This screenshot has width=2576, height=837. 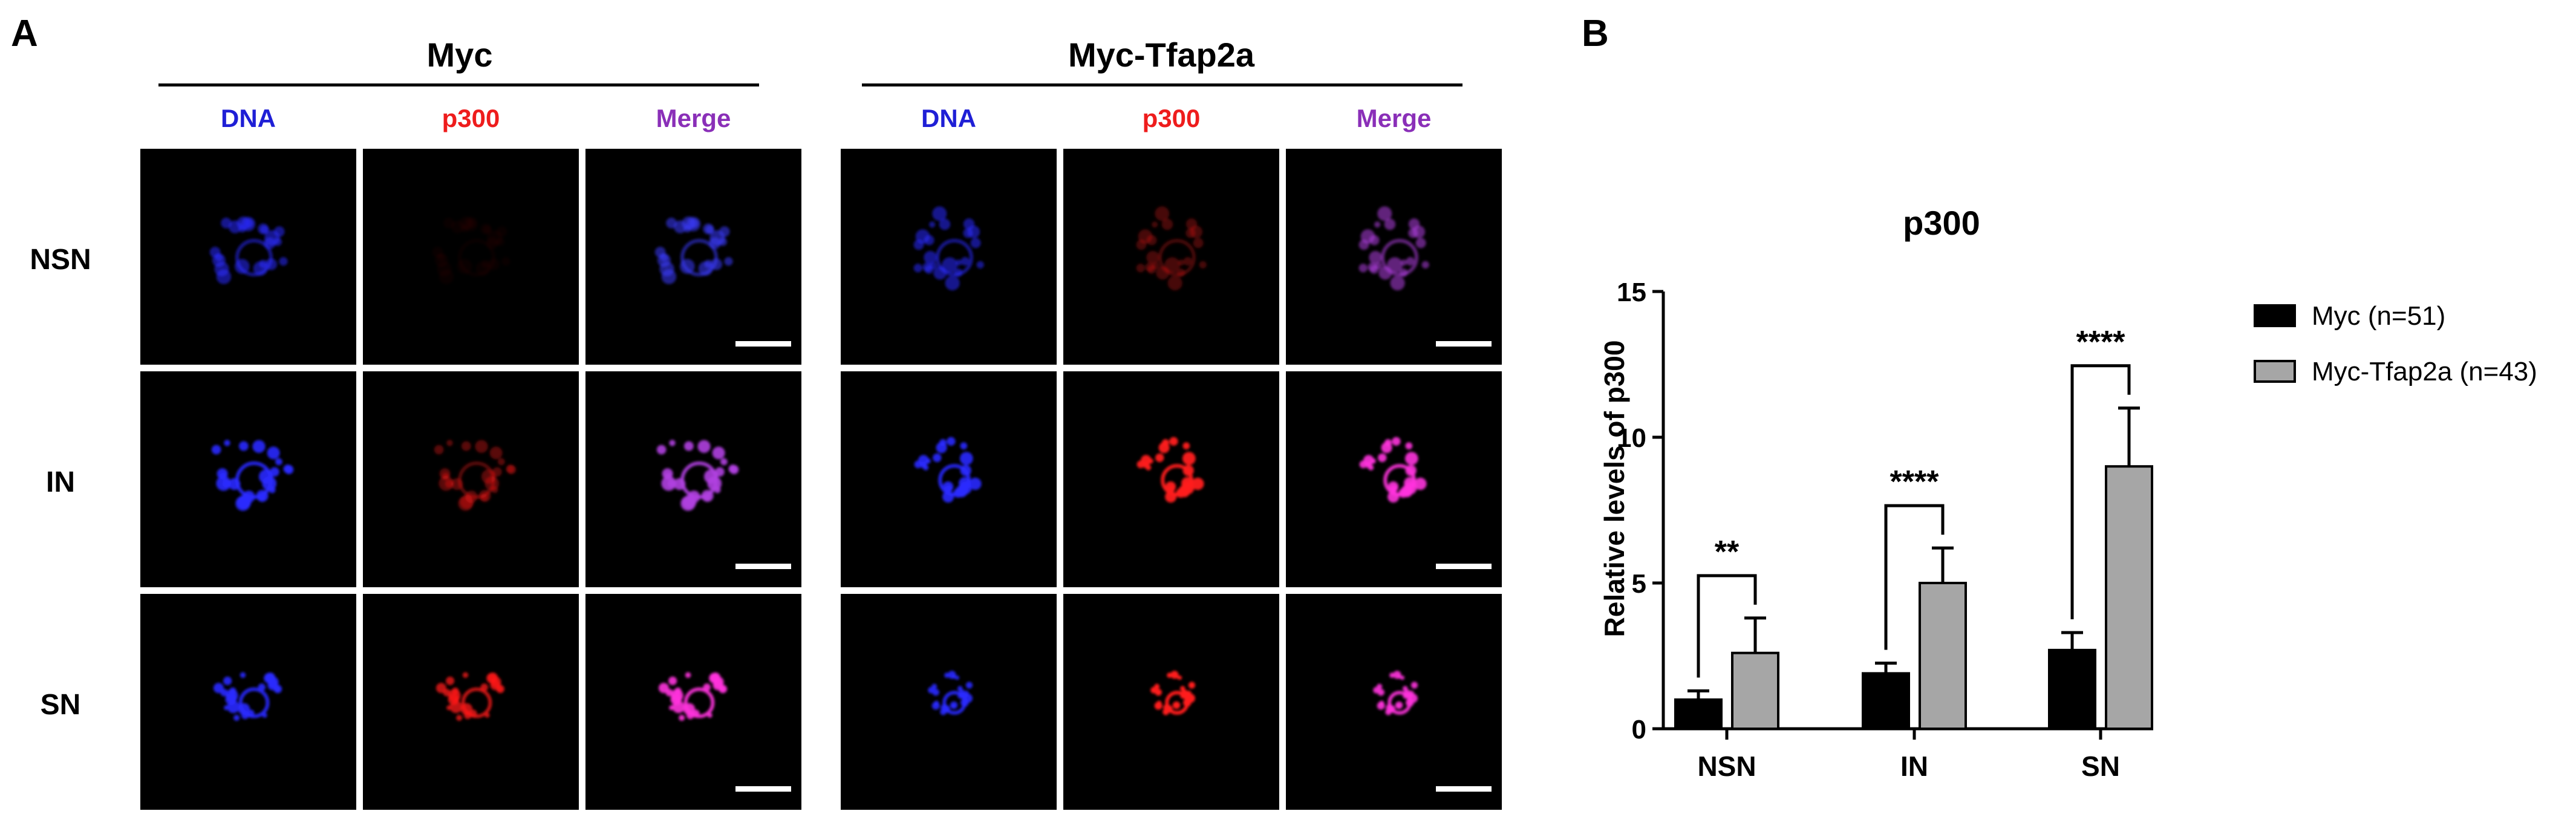 What do you see at coordinates (1886, 701) in the screenshot?
I see `bar-myc-in` at bounding box center [1886, 701].